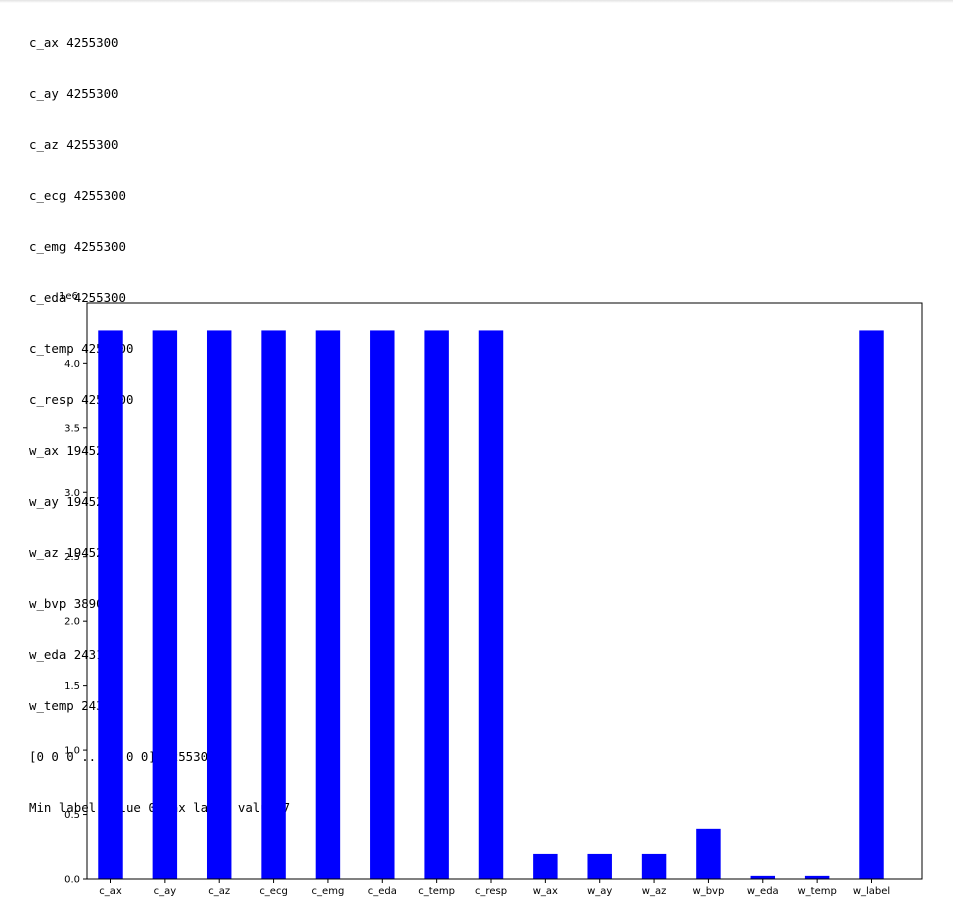 The width and height of the screenshot is (953, 898). What do you see at coordinates (219, 604) in the screenshot?
I see `bar-c-az` at bounding box center [219, 604].